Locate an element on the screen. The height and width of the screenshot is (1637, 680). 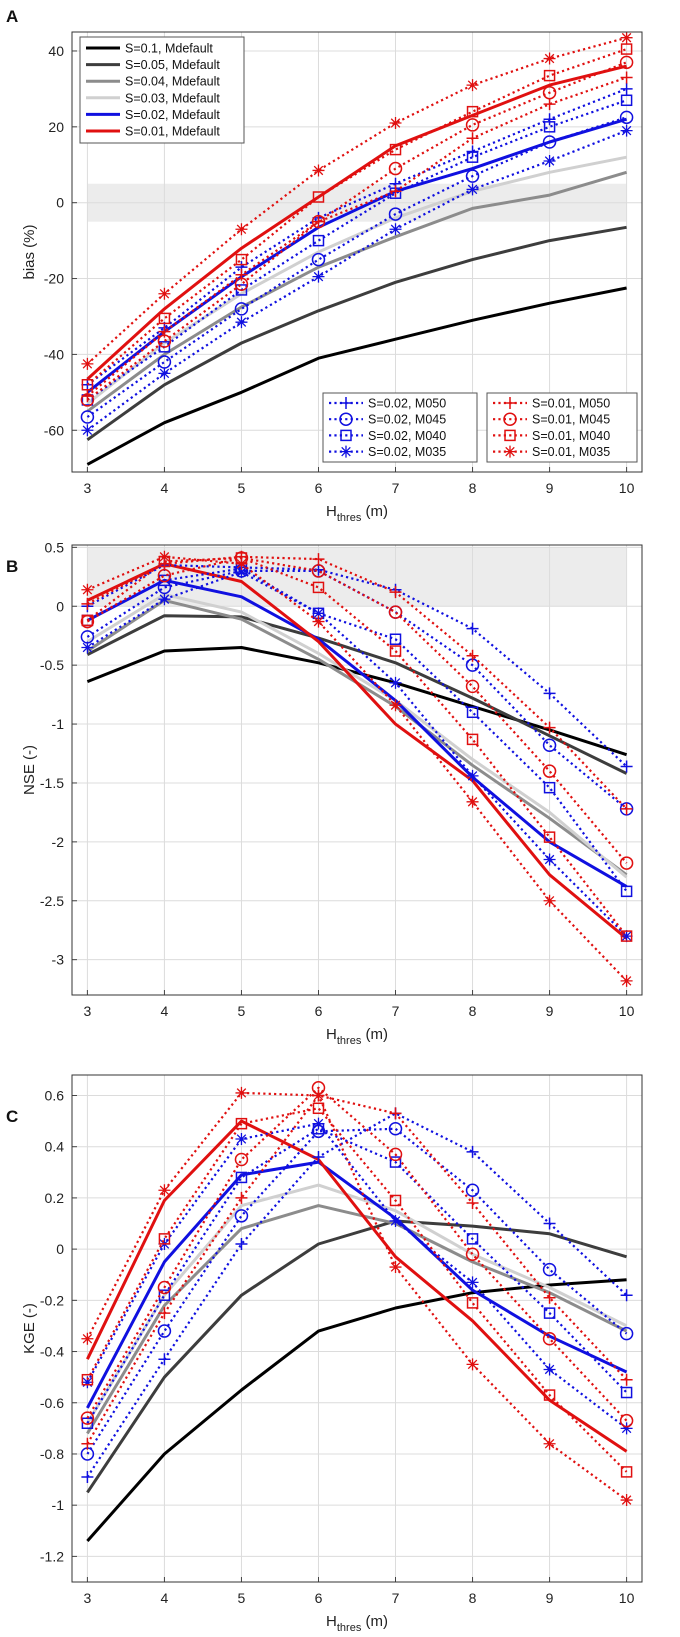
legend-label: S=0.02, Mdefault is located at coordinates (172, 115).